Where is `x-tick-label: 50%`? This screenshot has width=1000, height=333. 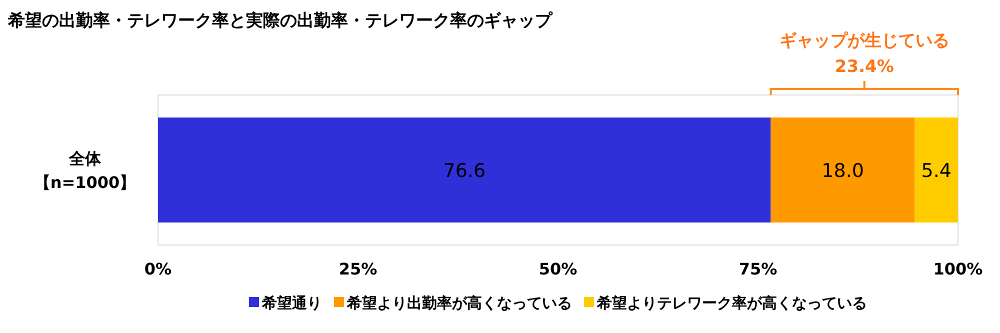
x-tick-label: 50% is located at coordinates (558, 268).